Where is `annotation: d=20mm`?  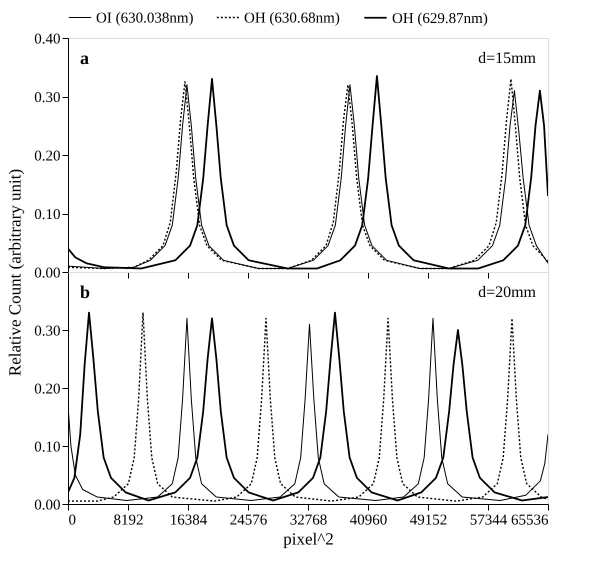 annotation: d=20mm is located at coordinates (507, 292).